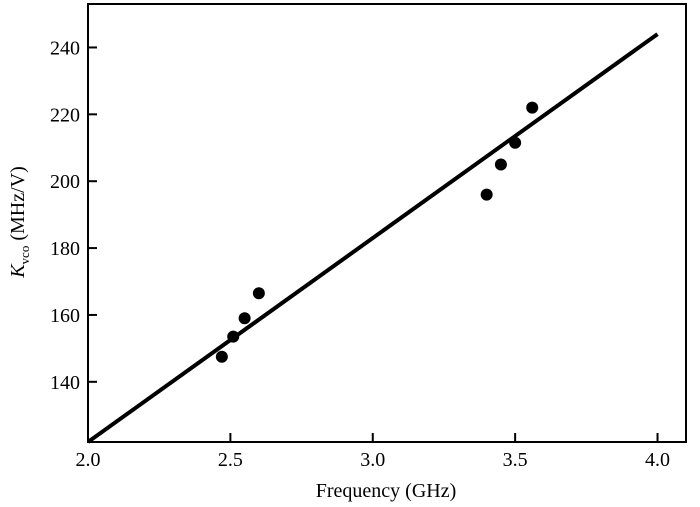  I want to click on y-tick-label: 140, so click(65, 383).